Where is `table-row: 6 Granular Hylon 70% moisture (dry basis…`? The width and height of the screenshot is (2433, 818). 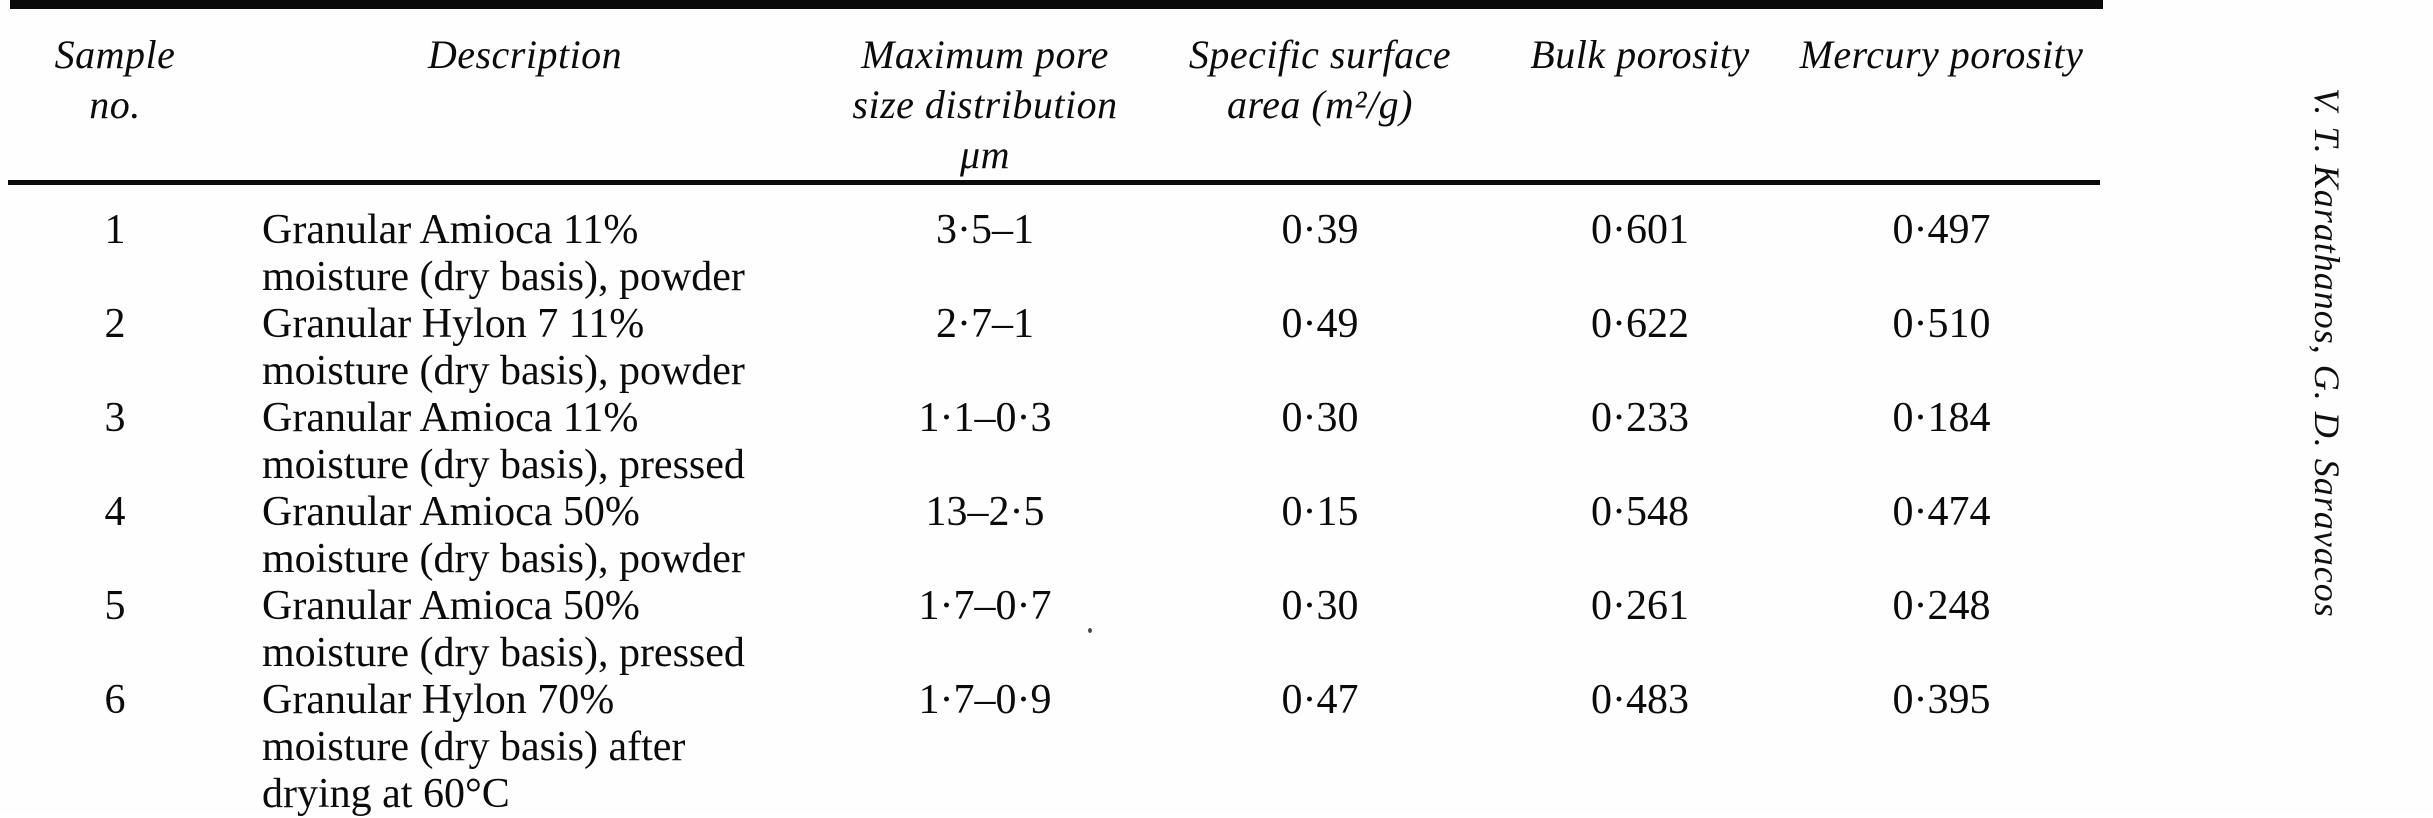
table-row: 6 Granular Hylon 70% moisture (dry basis… is located at coordinates (1056, 747).